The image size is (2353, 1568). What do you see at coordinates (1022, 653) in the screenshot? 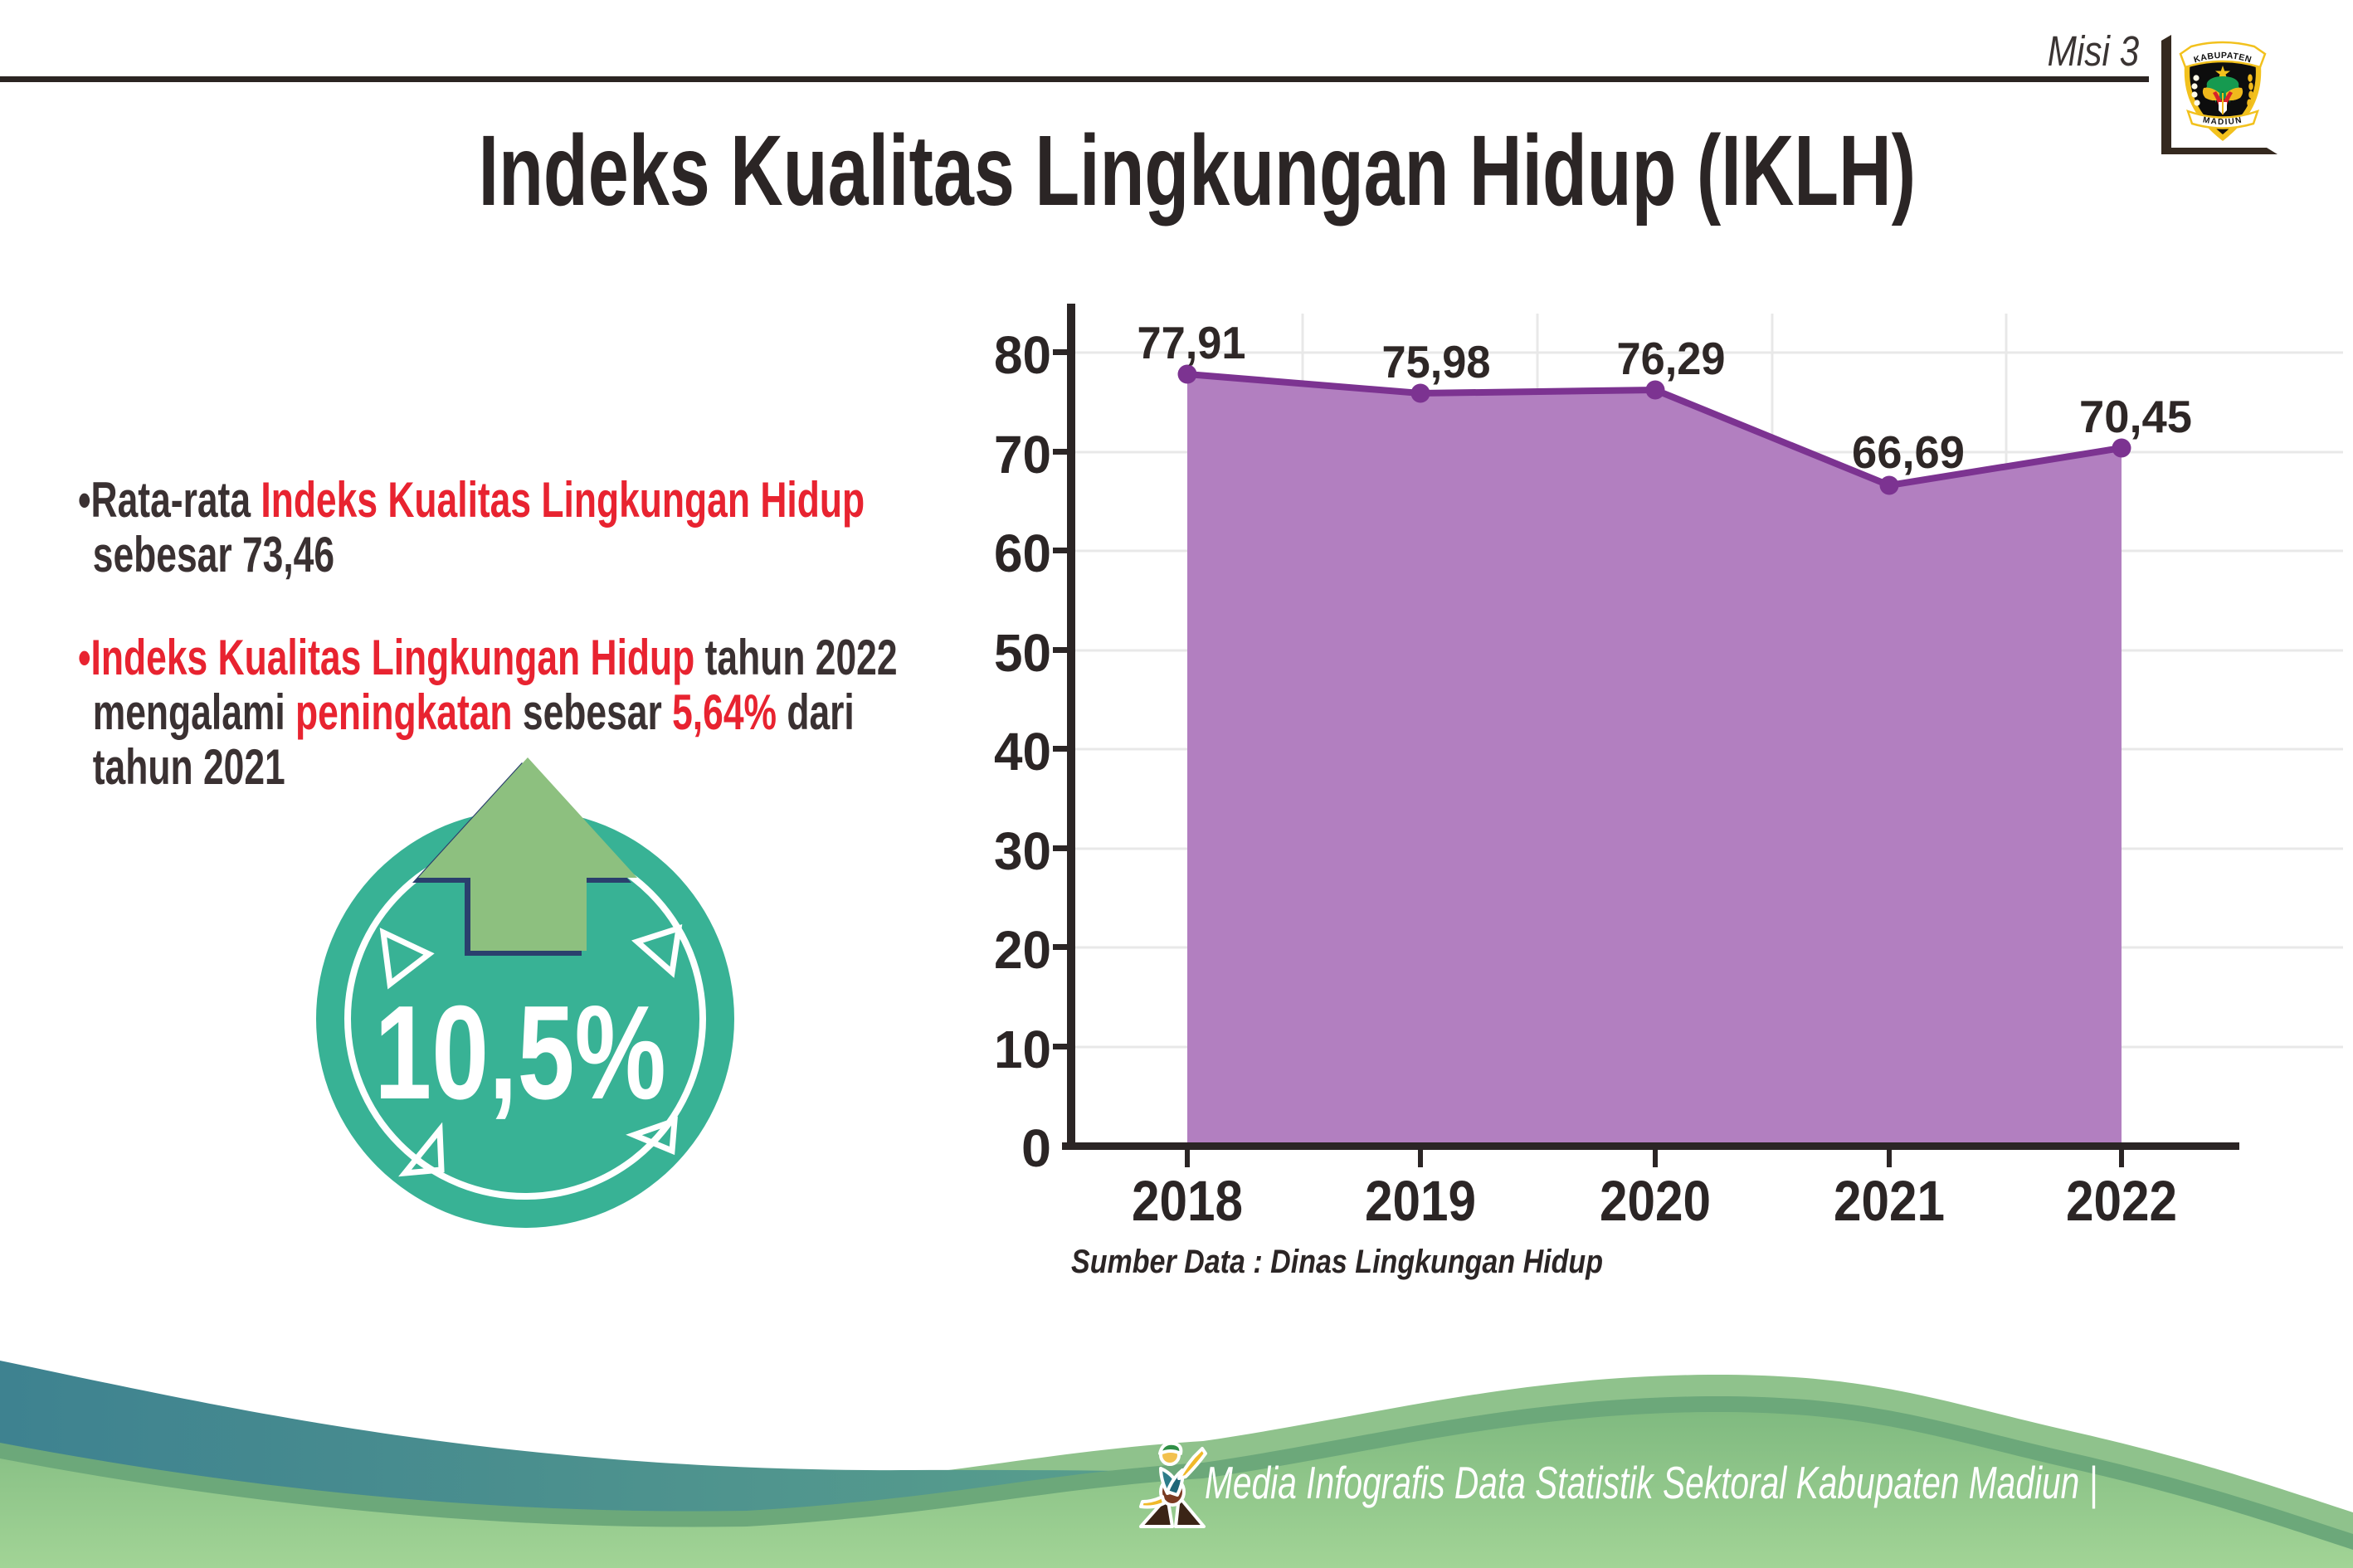
I see `svg-text: 50` at bounding box center [1022, 653].